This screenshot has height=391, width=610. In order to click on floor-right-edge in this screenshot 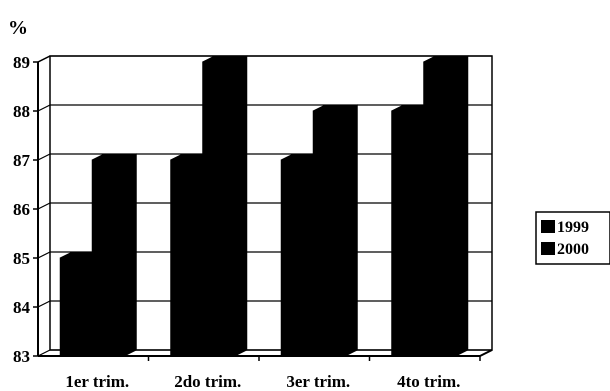, I will do `click(486, 353)`.